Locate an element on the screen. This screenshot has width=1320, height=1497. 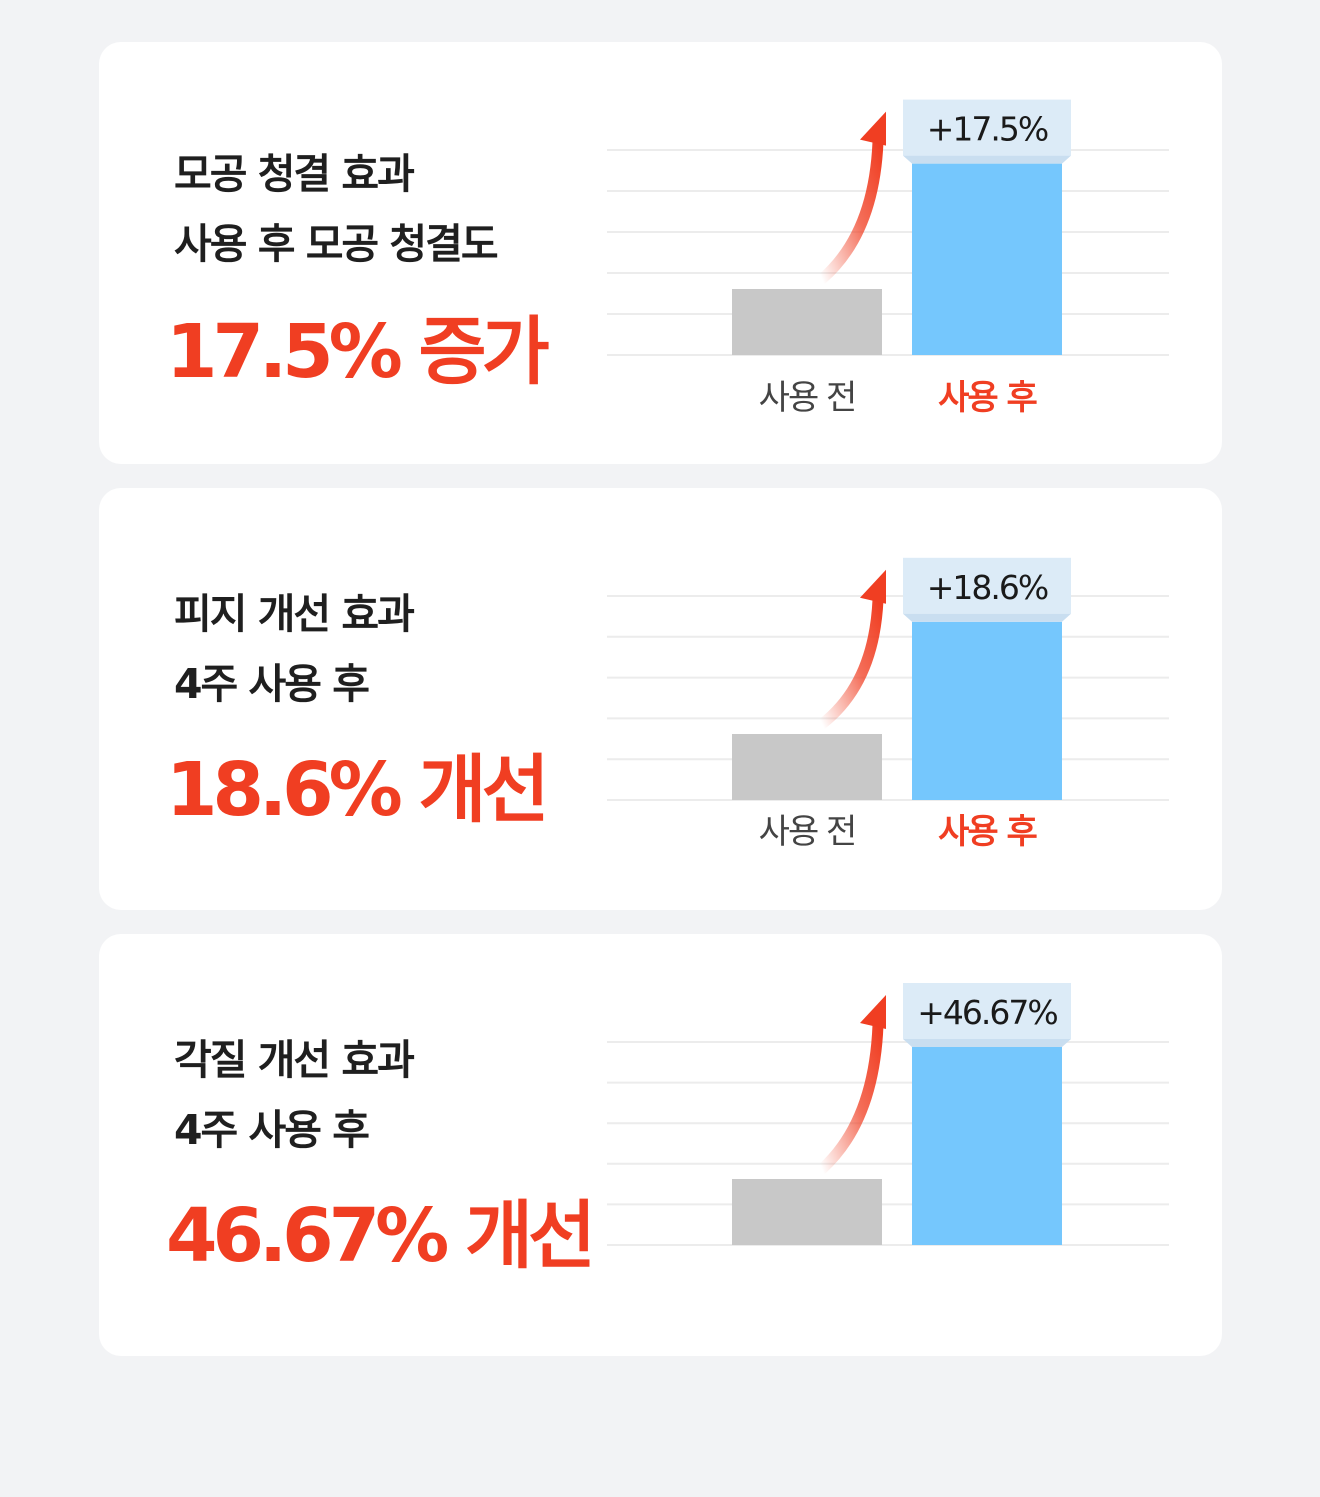
annotation-label: +17.5% is located at coordinates (987, 129).